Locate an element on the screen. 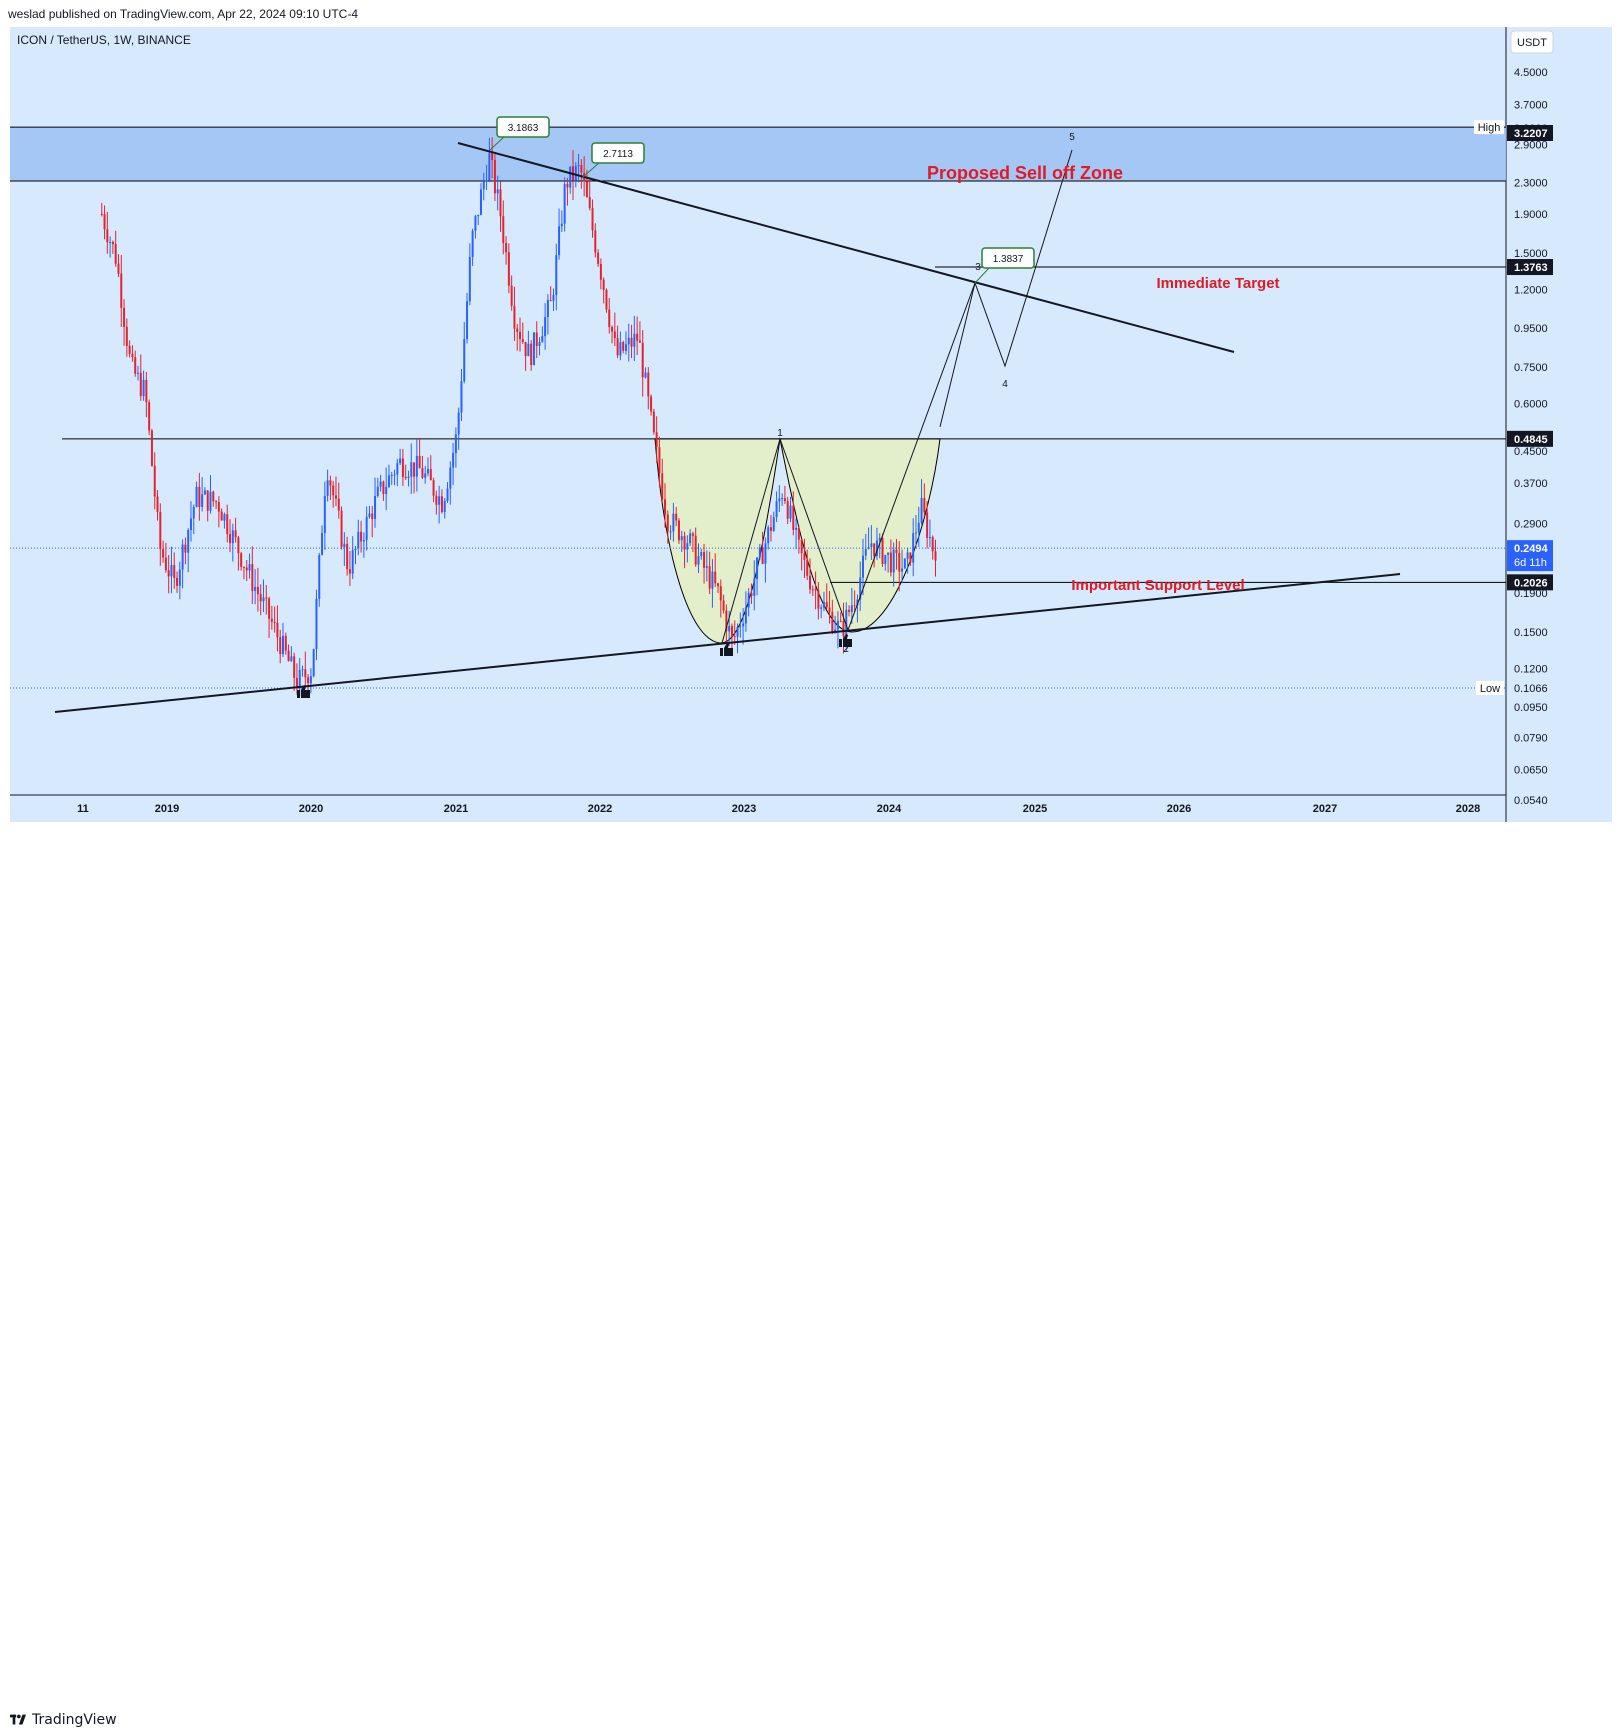 The image size is (1621, 1728). thumbs-up-icon is located at coordinates (726, 649).